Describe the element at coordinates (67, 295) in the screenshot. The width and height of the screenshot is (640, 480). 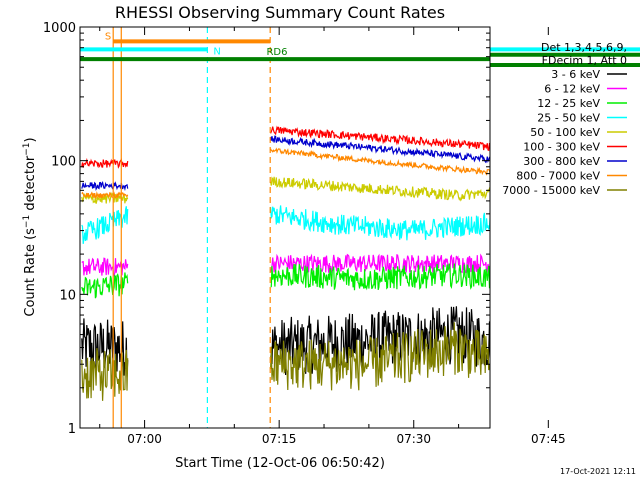
I see `y-tick-label: 10` at that location.